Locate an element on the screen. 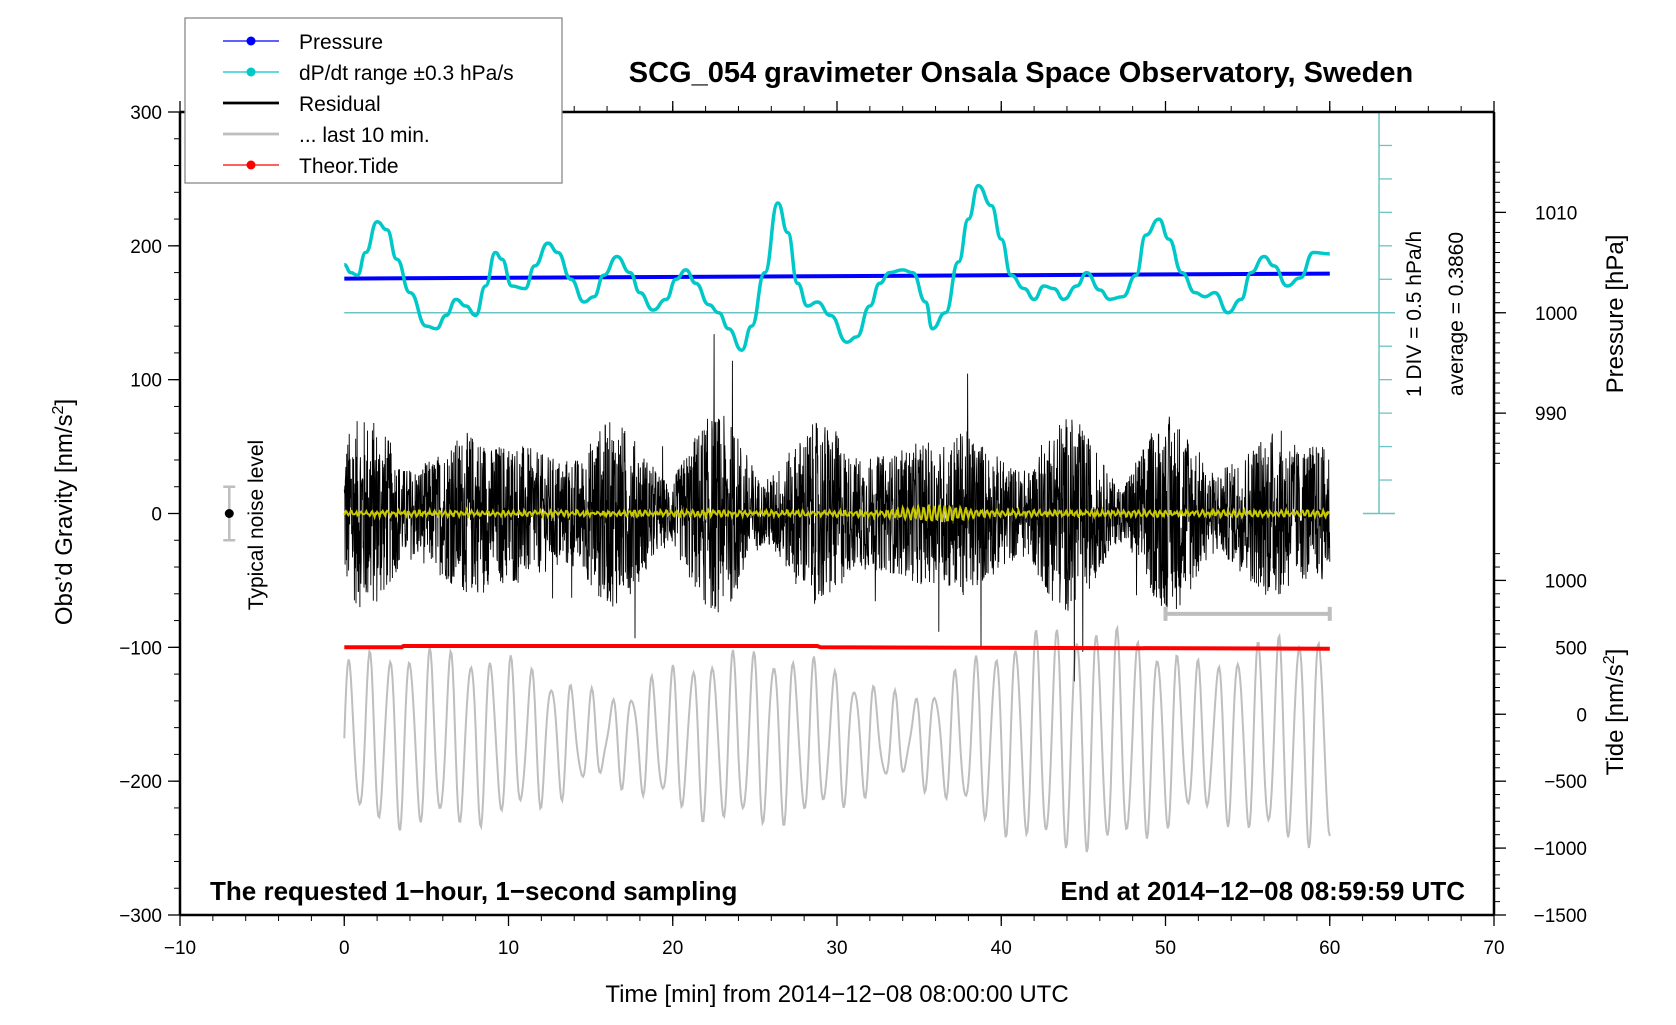  y-left-tick-label: 100 is located at coordinates (146, 381).